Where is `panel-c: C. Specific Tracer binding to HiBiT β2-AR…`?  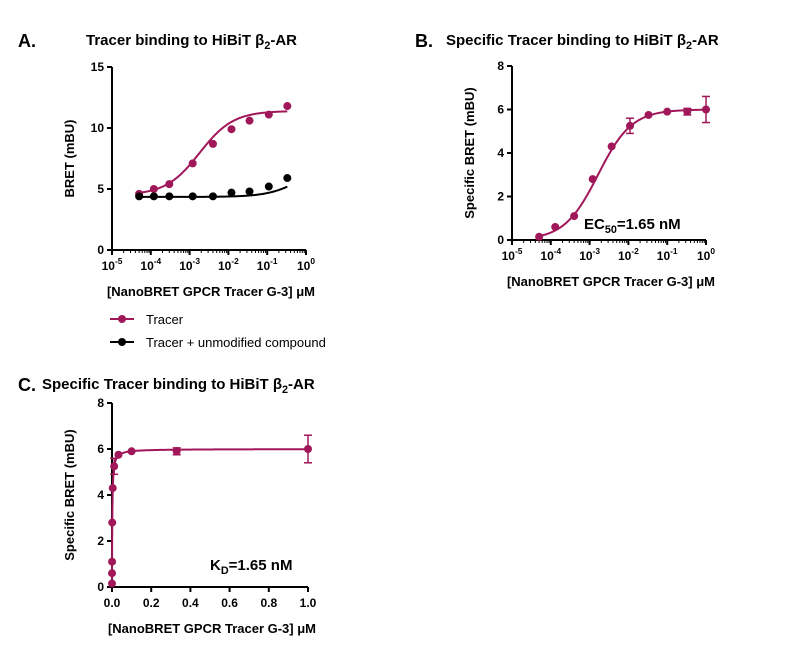
panel-c: C. Specific Tracer binding to HiBiT β2-AR… is located at coordinates (167, 505).